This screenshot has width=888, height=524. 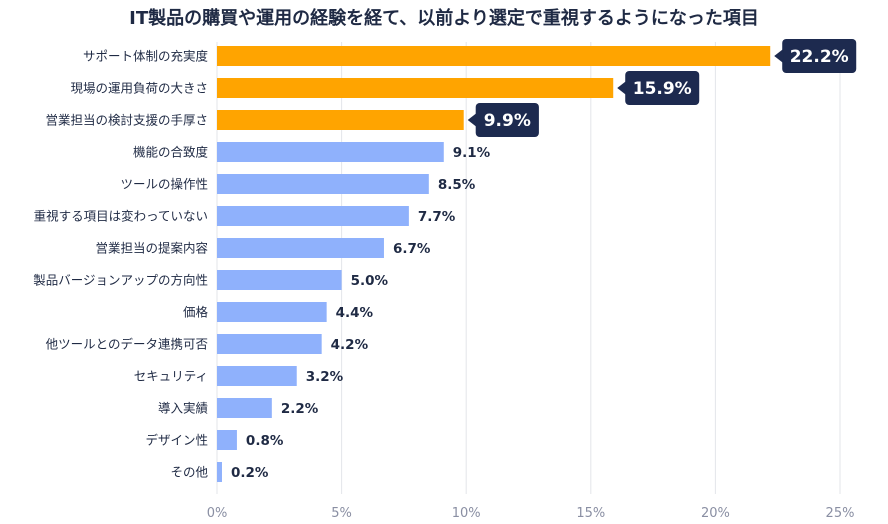 I want to click on category-label: ツールの操作性, so click(x=164, y=184).